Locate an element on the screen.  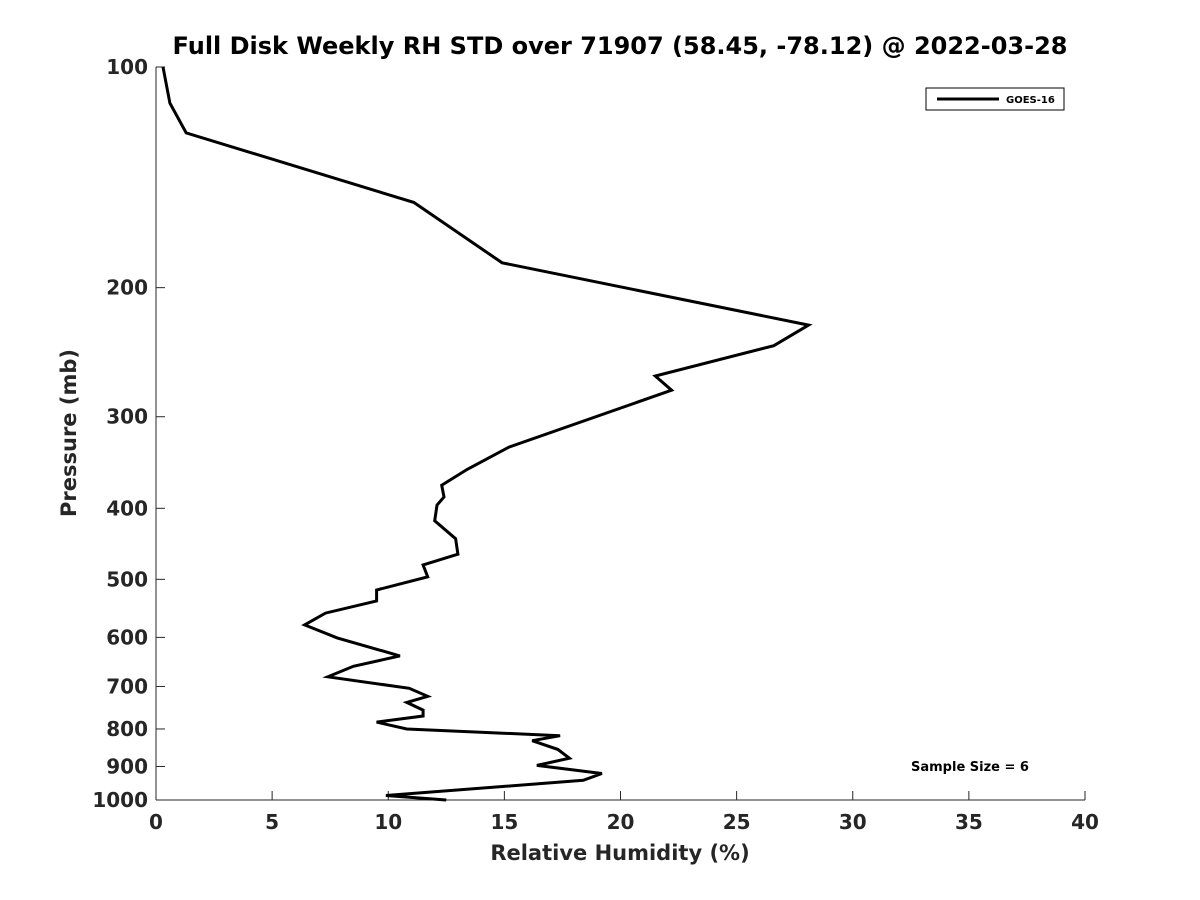
y-axis-label: Pressure (mb) is located at coordinates (69, 433).